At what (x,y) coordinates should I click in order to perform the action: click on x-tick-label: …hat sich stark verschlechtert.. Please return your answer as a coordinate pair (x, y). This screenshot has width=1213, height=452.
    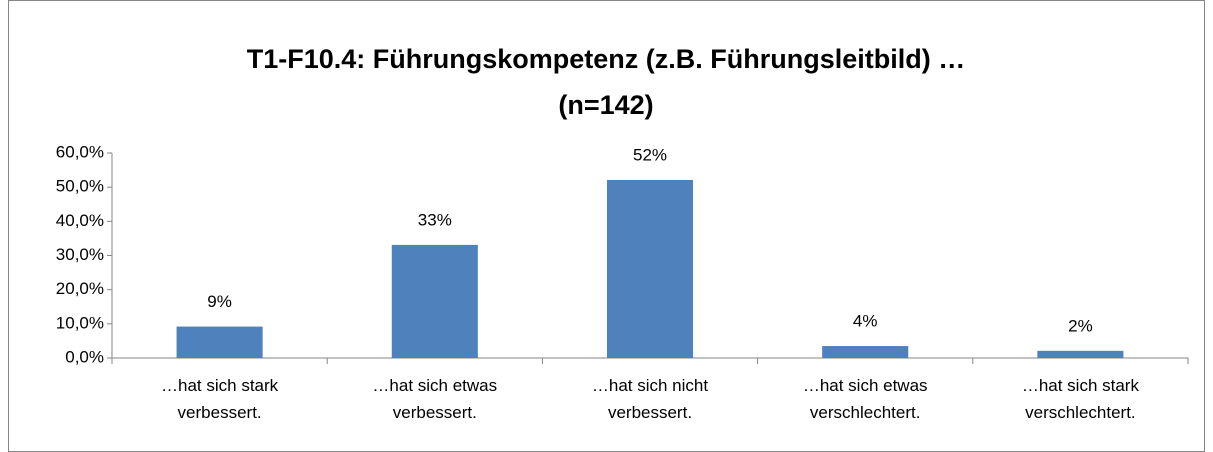
    Looking at the image, I should click on (1080, 399).